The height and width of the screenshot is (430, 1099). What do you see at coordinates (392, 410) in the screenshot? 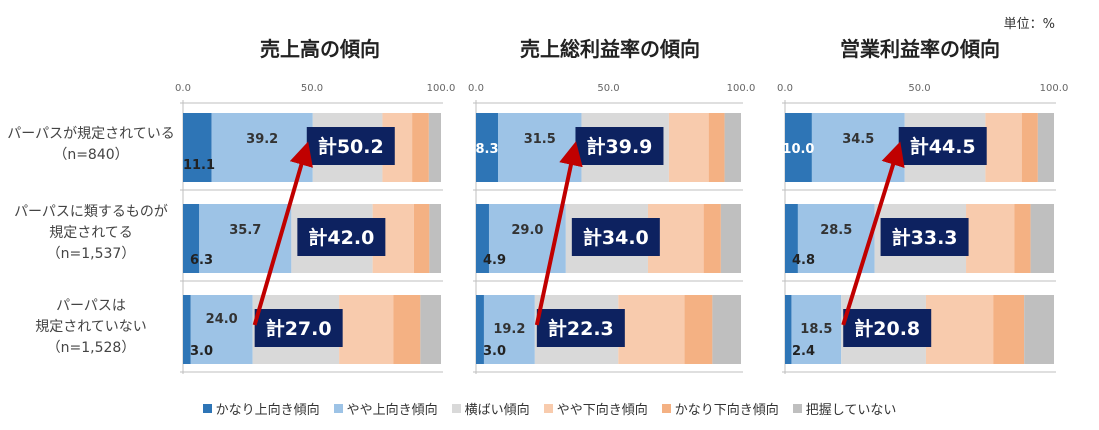
I see `legend-label: やや上向き傾向` at bounding box center [392, 410].